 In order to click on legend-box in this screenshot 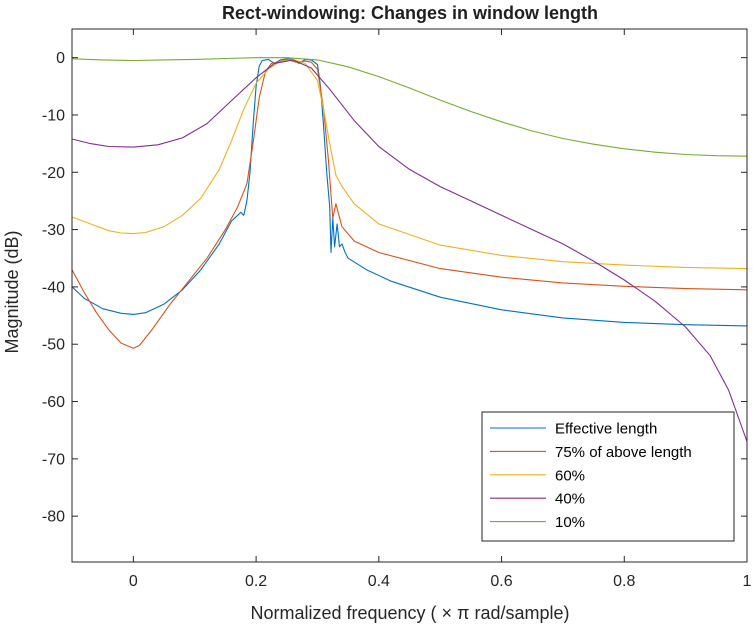, I will do `click(608, 476)`.